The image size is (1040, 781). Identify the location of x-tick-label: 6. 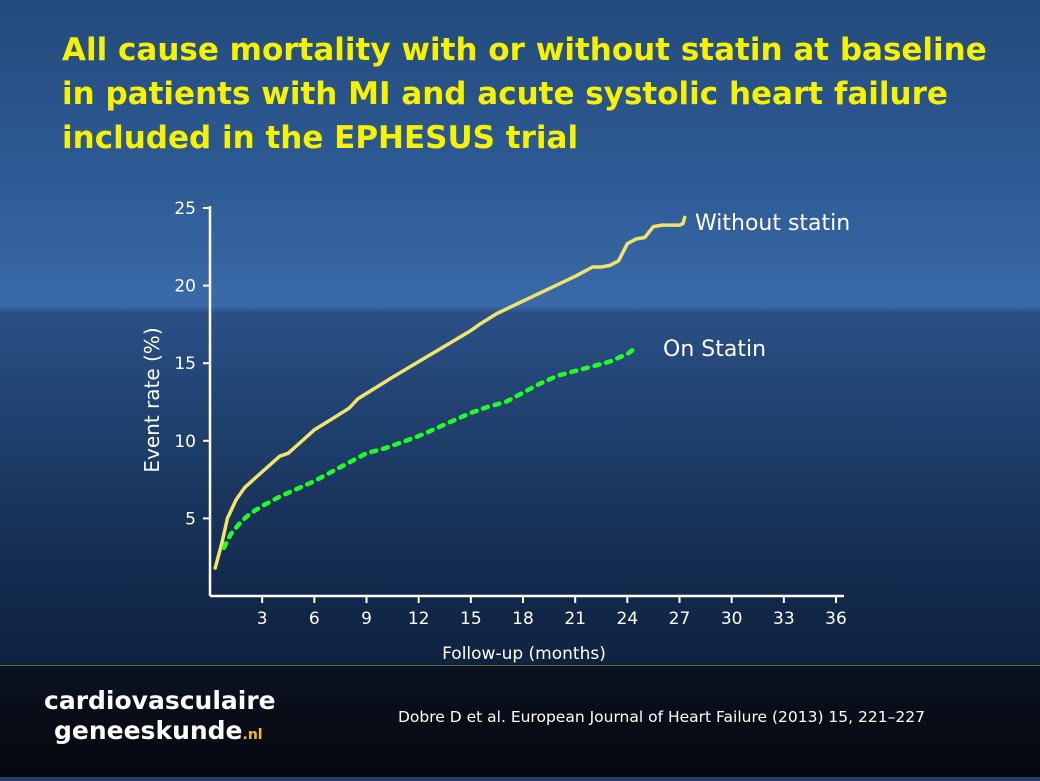
(314, 619).